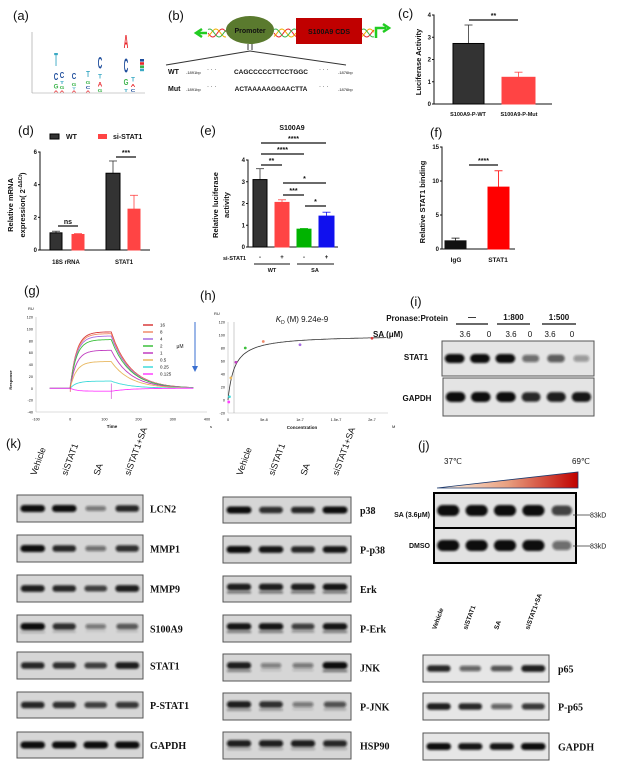  I want to click on temperature-low: 37℃, so click(453, 461).